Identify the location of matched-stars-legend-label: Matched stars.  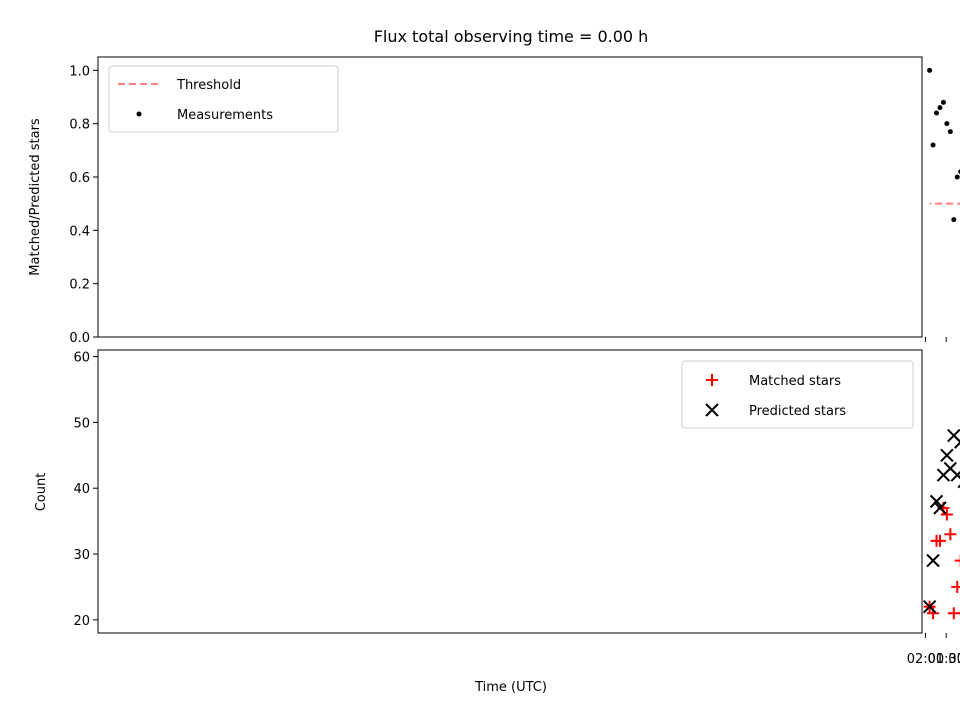
(795, 381).